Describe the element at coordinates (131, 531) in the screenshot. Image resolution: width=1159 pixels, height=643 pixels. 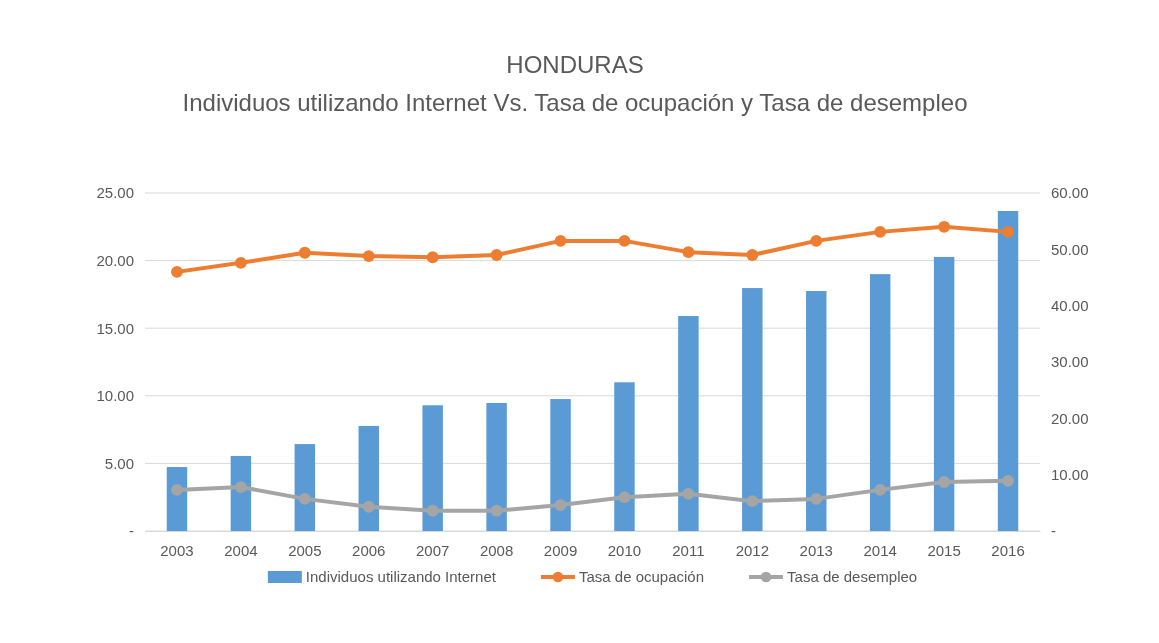
I see `y-tick-label: -` at that location.